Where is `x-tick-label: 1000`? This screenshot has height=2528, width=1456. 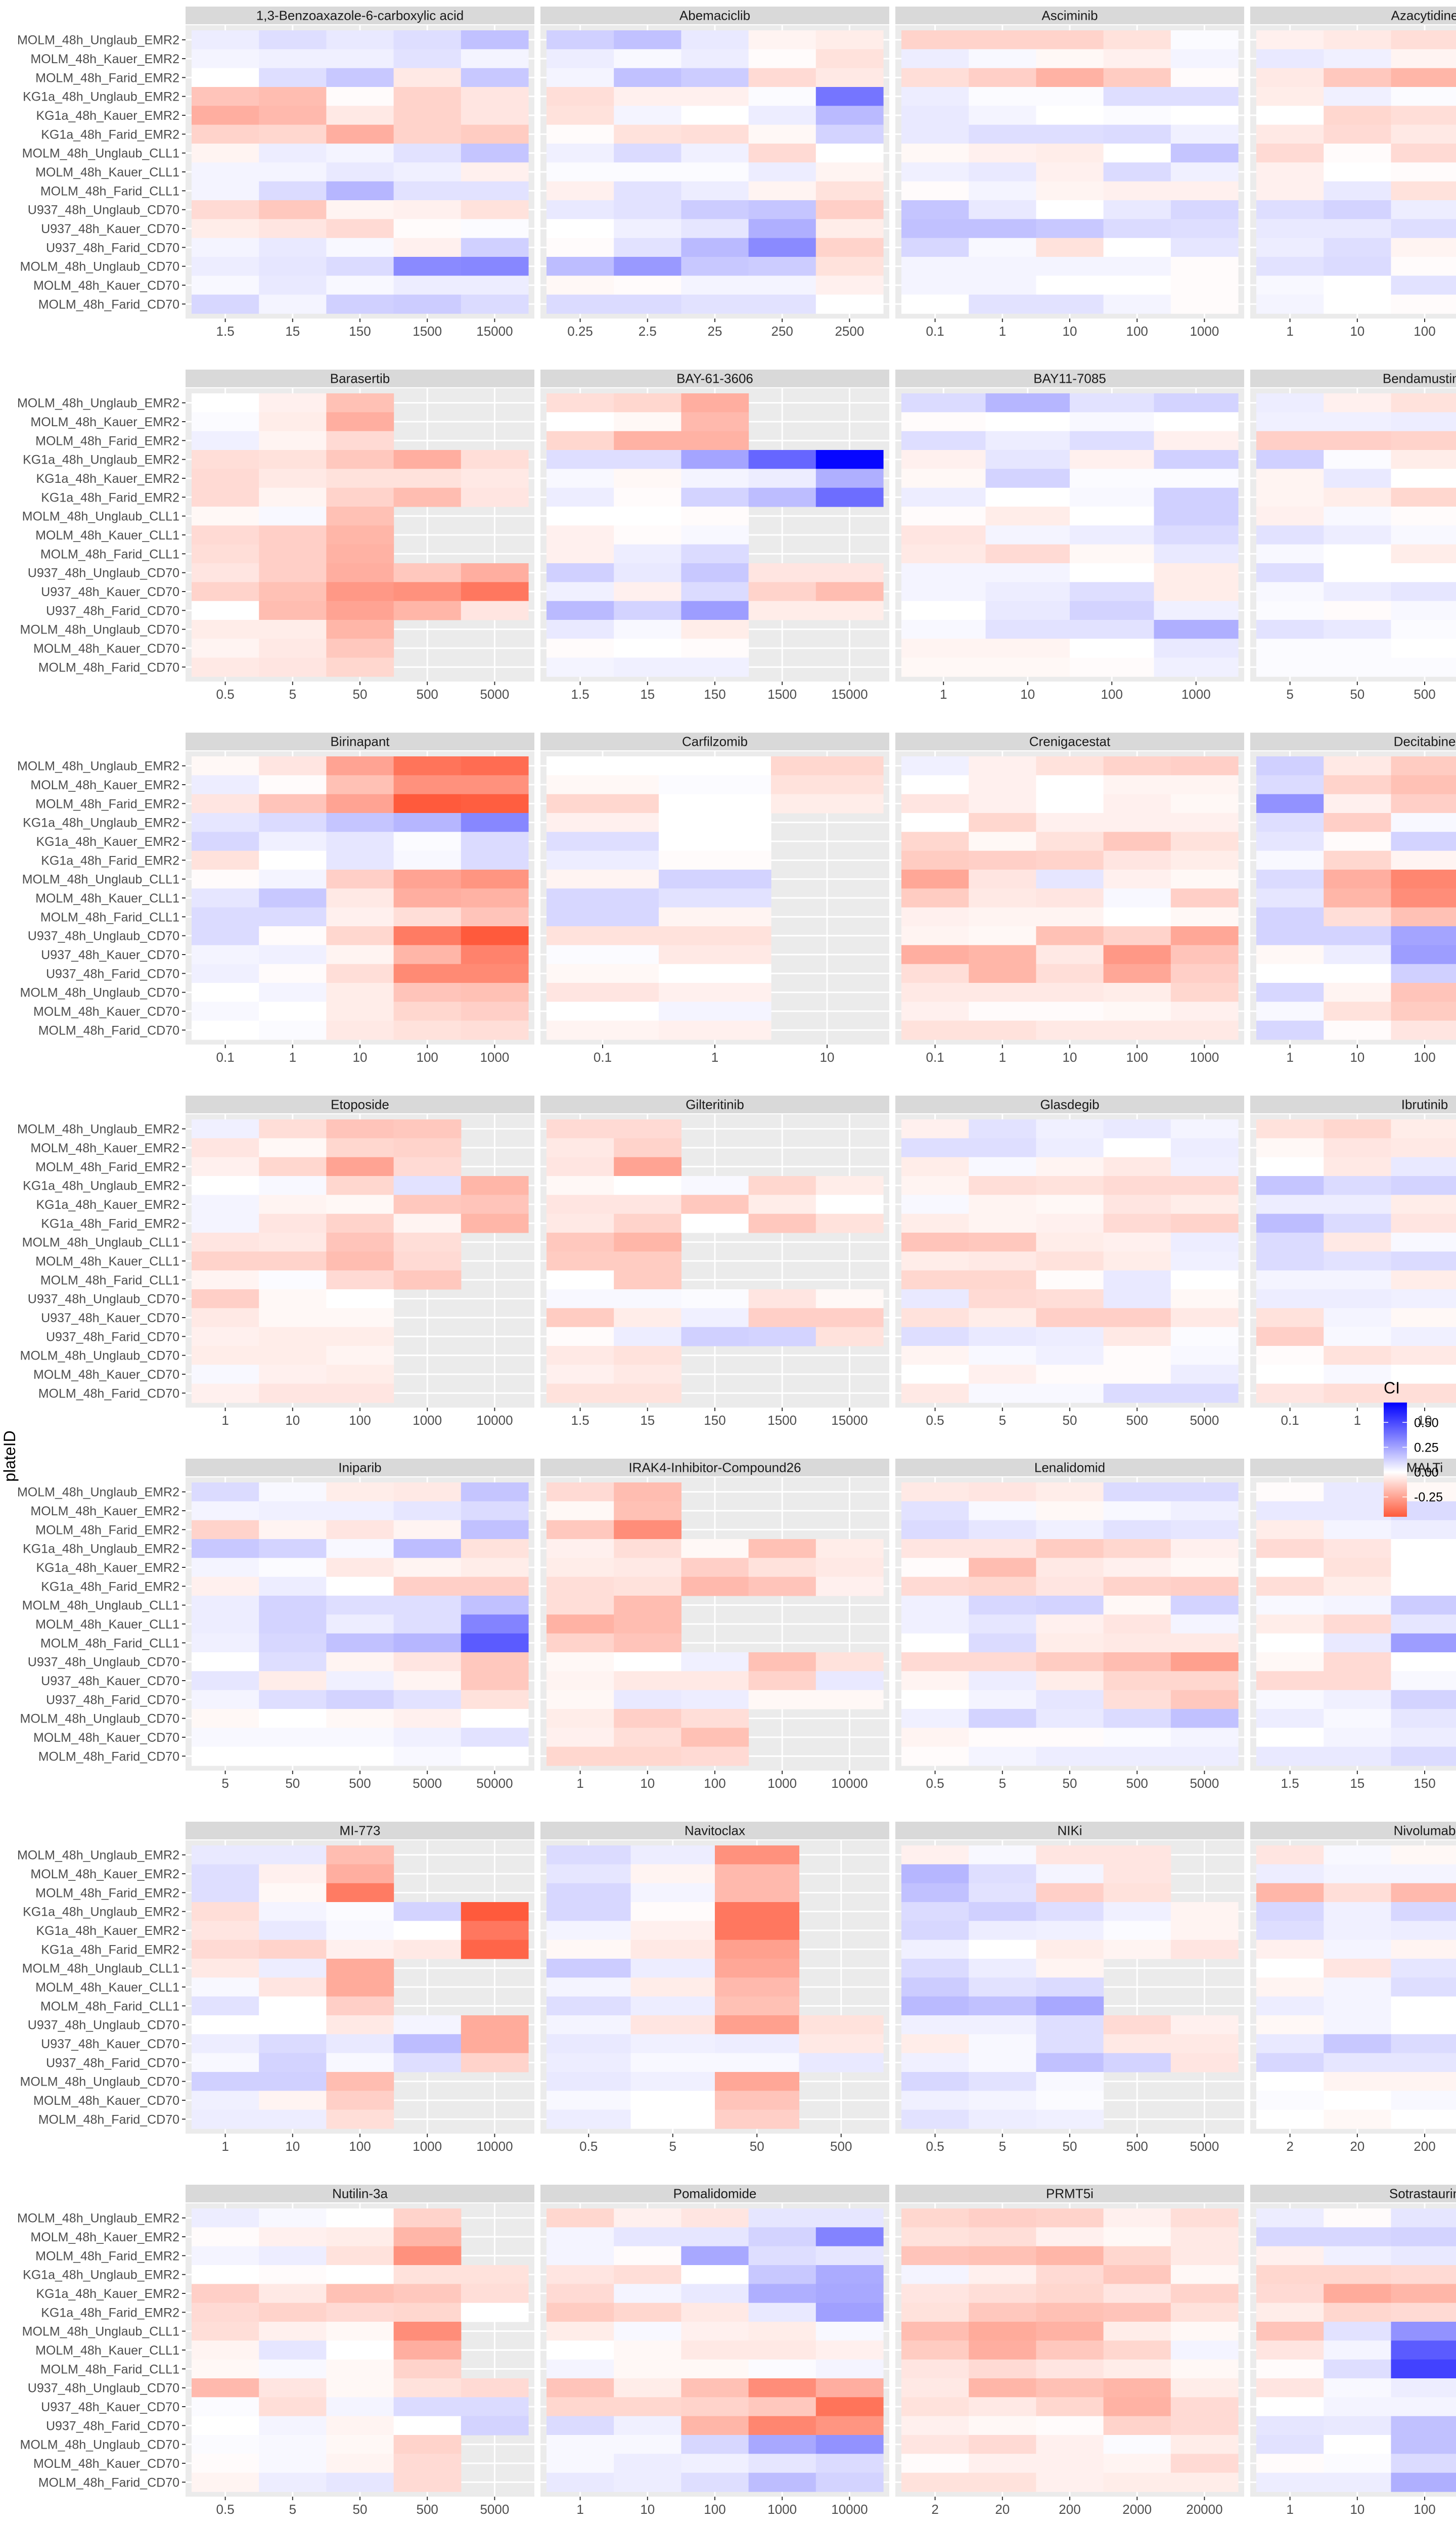 x-tick-label: 1000 is located at coordinates (782, 2510).